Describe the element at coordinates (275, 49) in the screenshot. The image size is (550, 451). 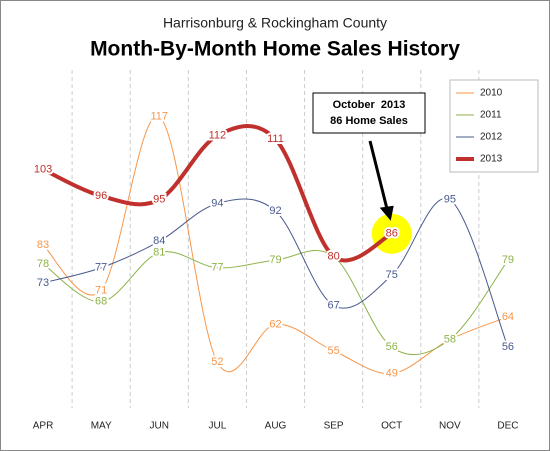
I see `chart-title: Month-By-Month Home Sales History` at that location.